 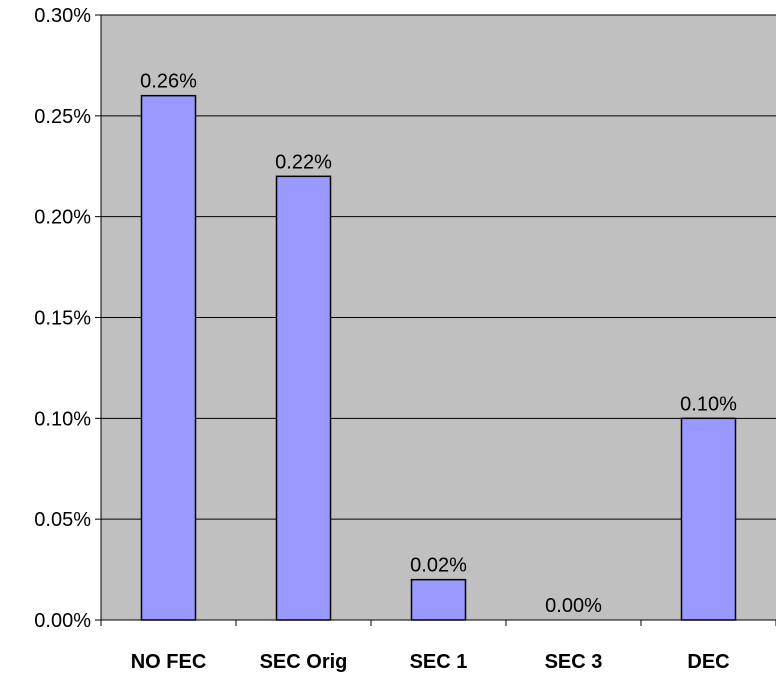 I want to click on y-tick-label: 0.10%, so click(x=62, y=419).